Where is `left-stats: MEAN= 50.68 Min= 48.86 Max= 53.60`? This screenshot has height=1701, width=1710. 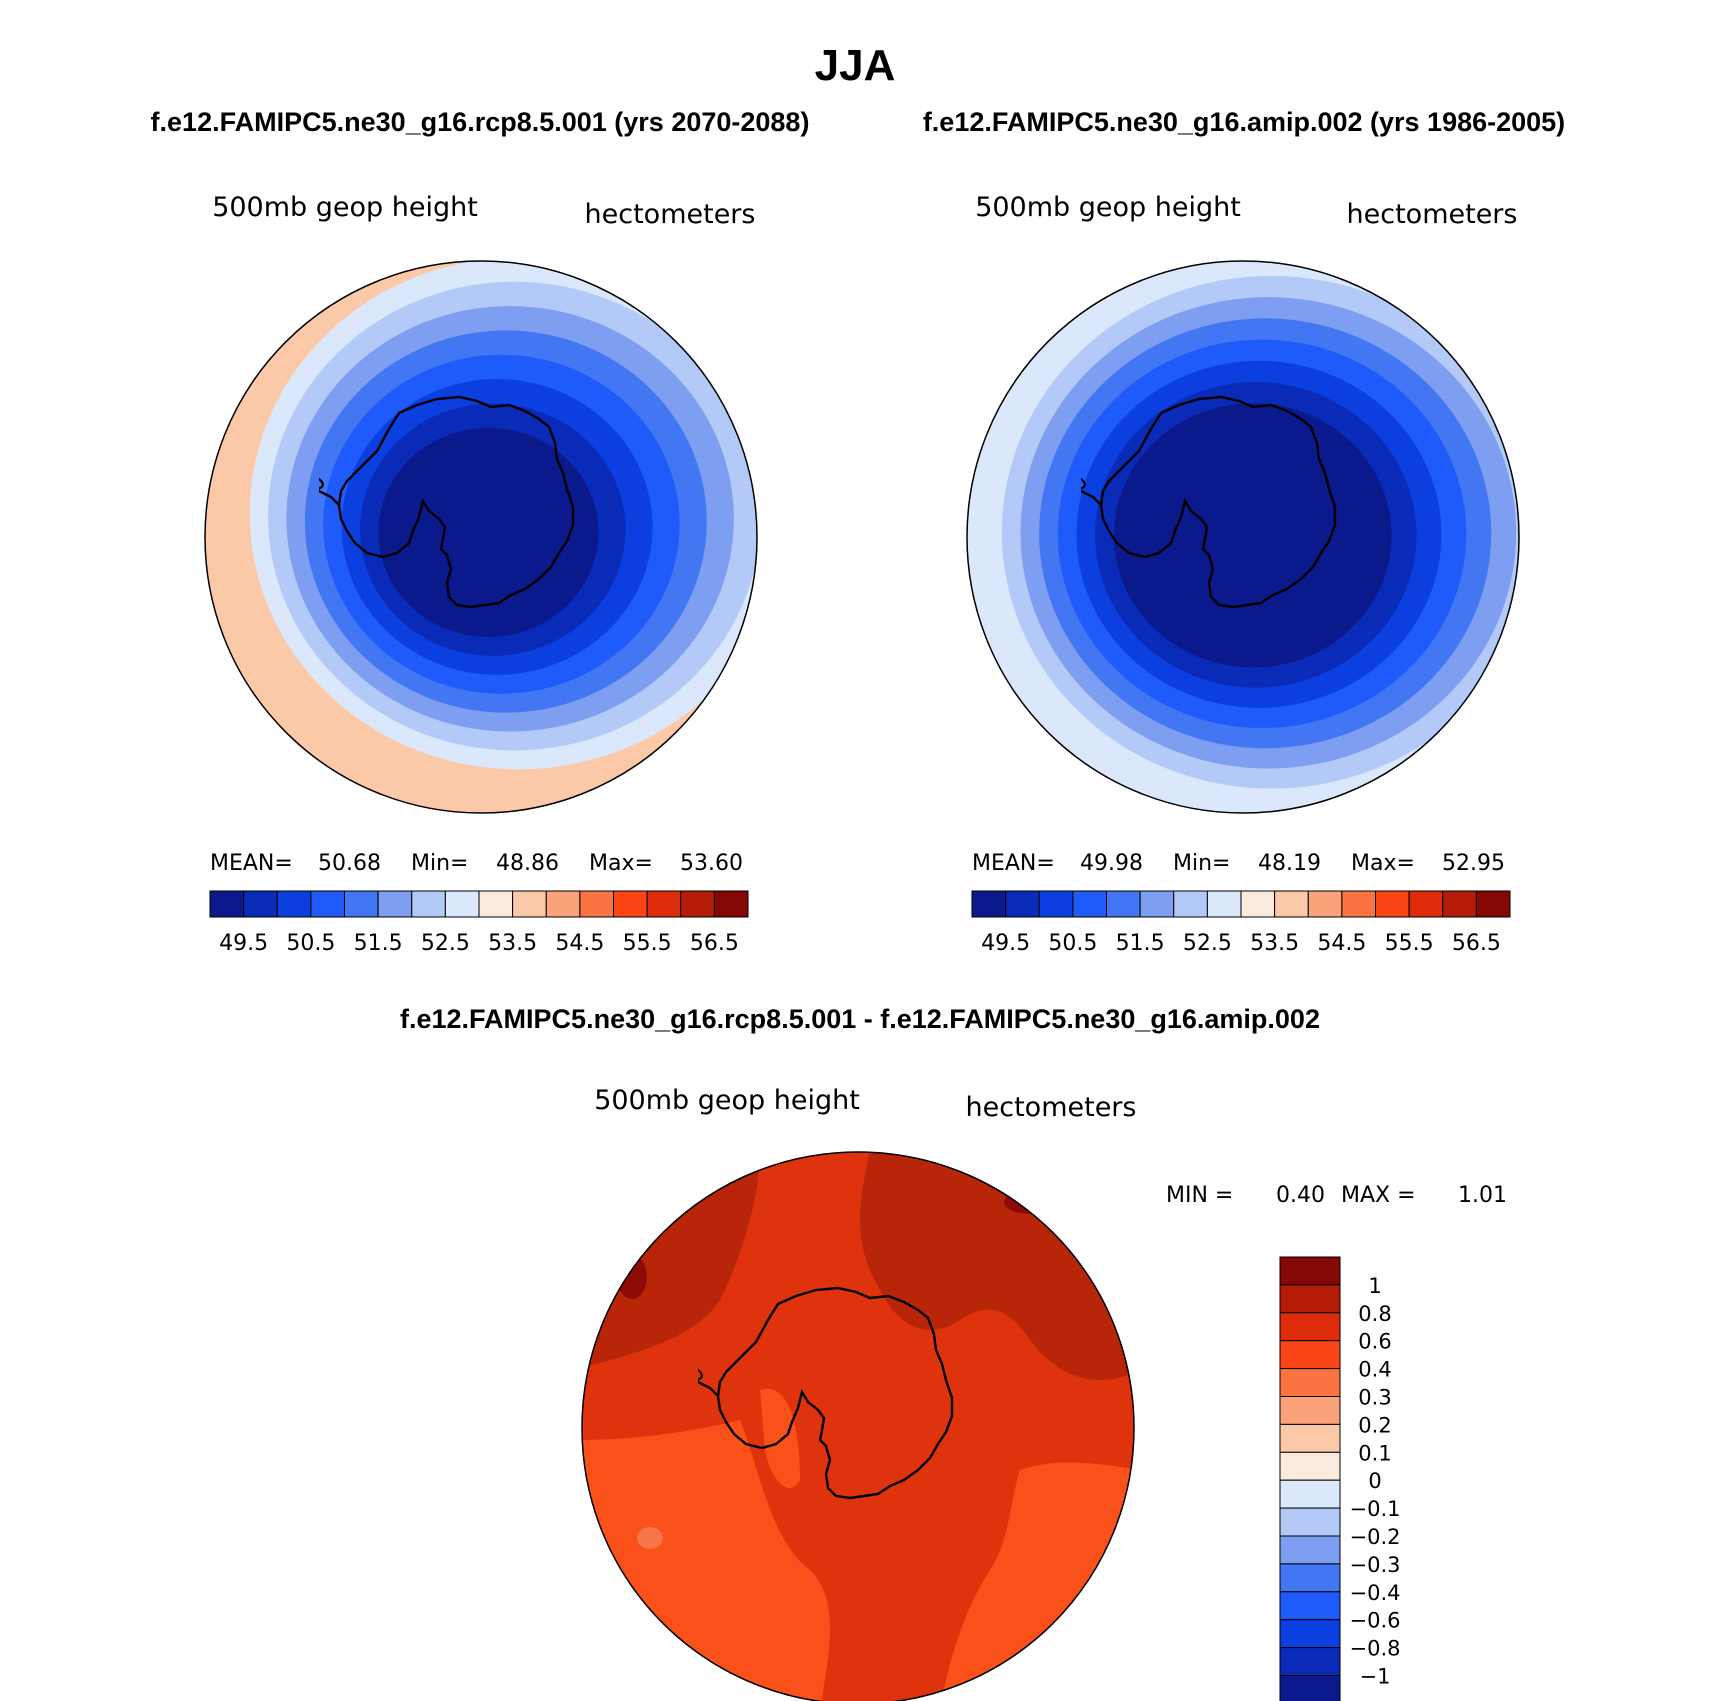 left-stats: MEAN= 50.68 Min= 48.86 Max= 53.60 is located at coordinates (476, 863).